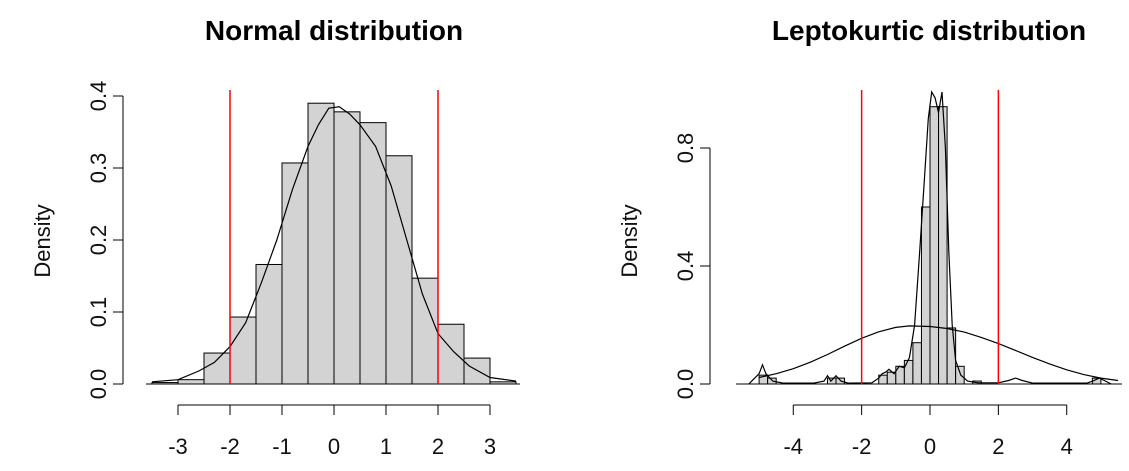 This screenshot has height=471, width=1129. I want to click on y-tick-label: 0.1, so click(98, 312).